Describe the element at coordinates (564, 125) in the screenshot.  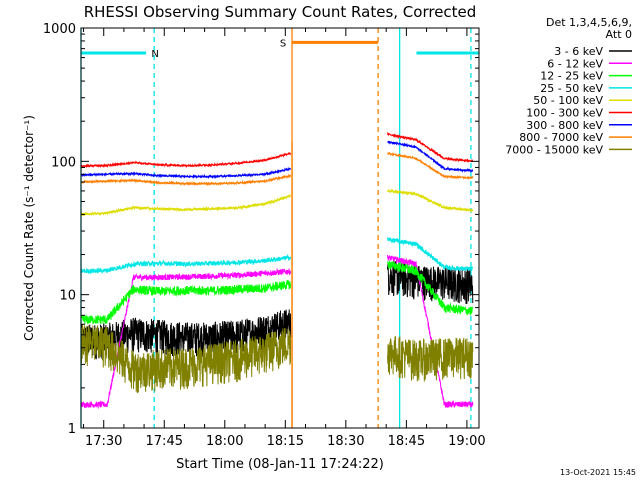
I see `legend-entry-label: 300 - 800 keV` at that location.